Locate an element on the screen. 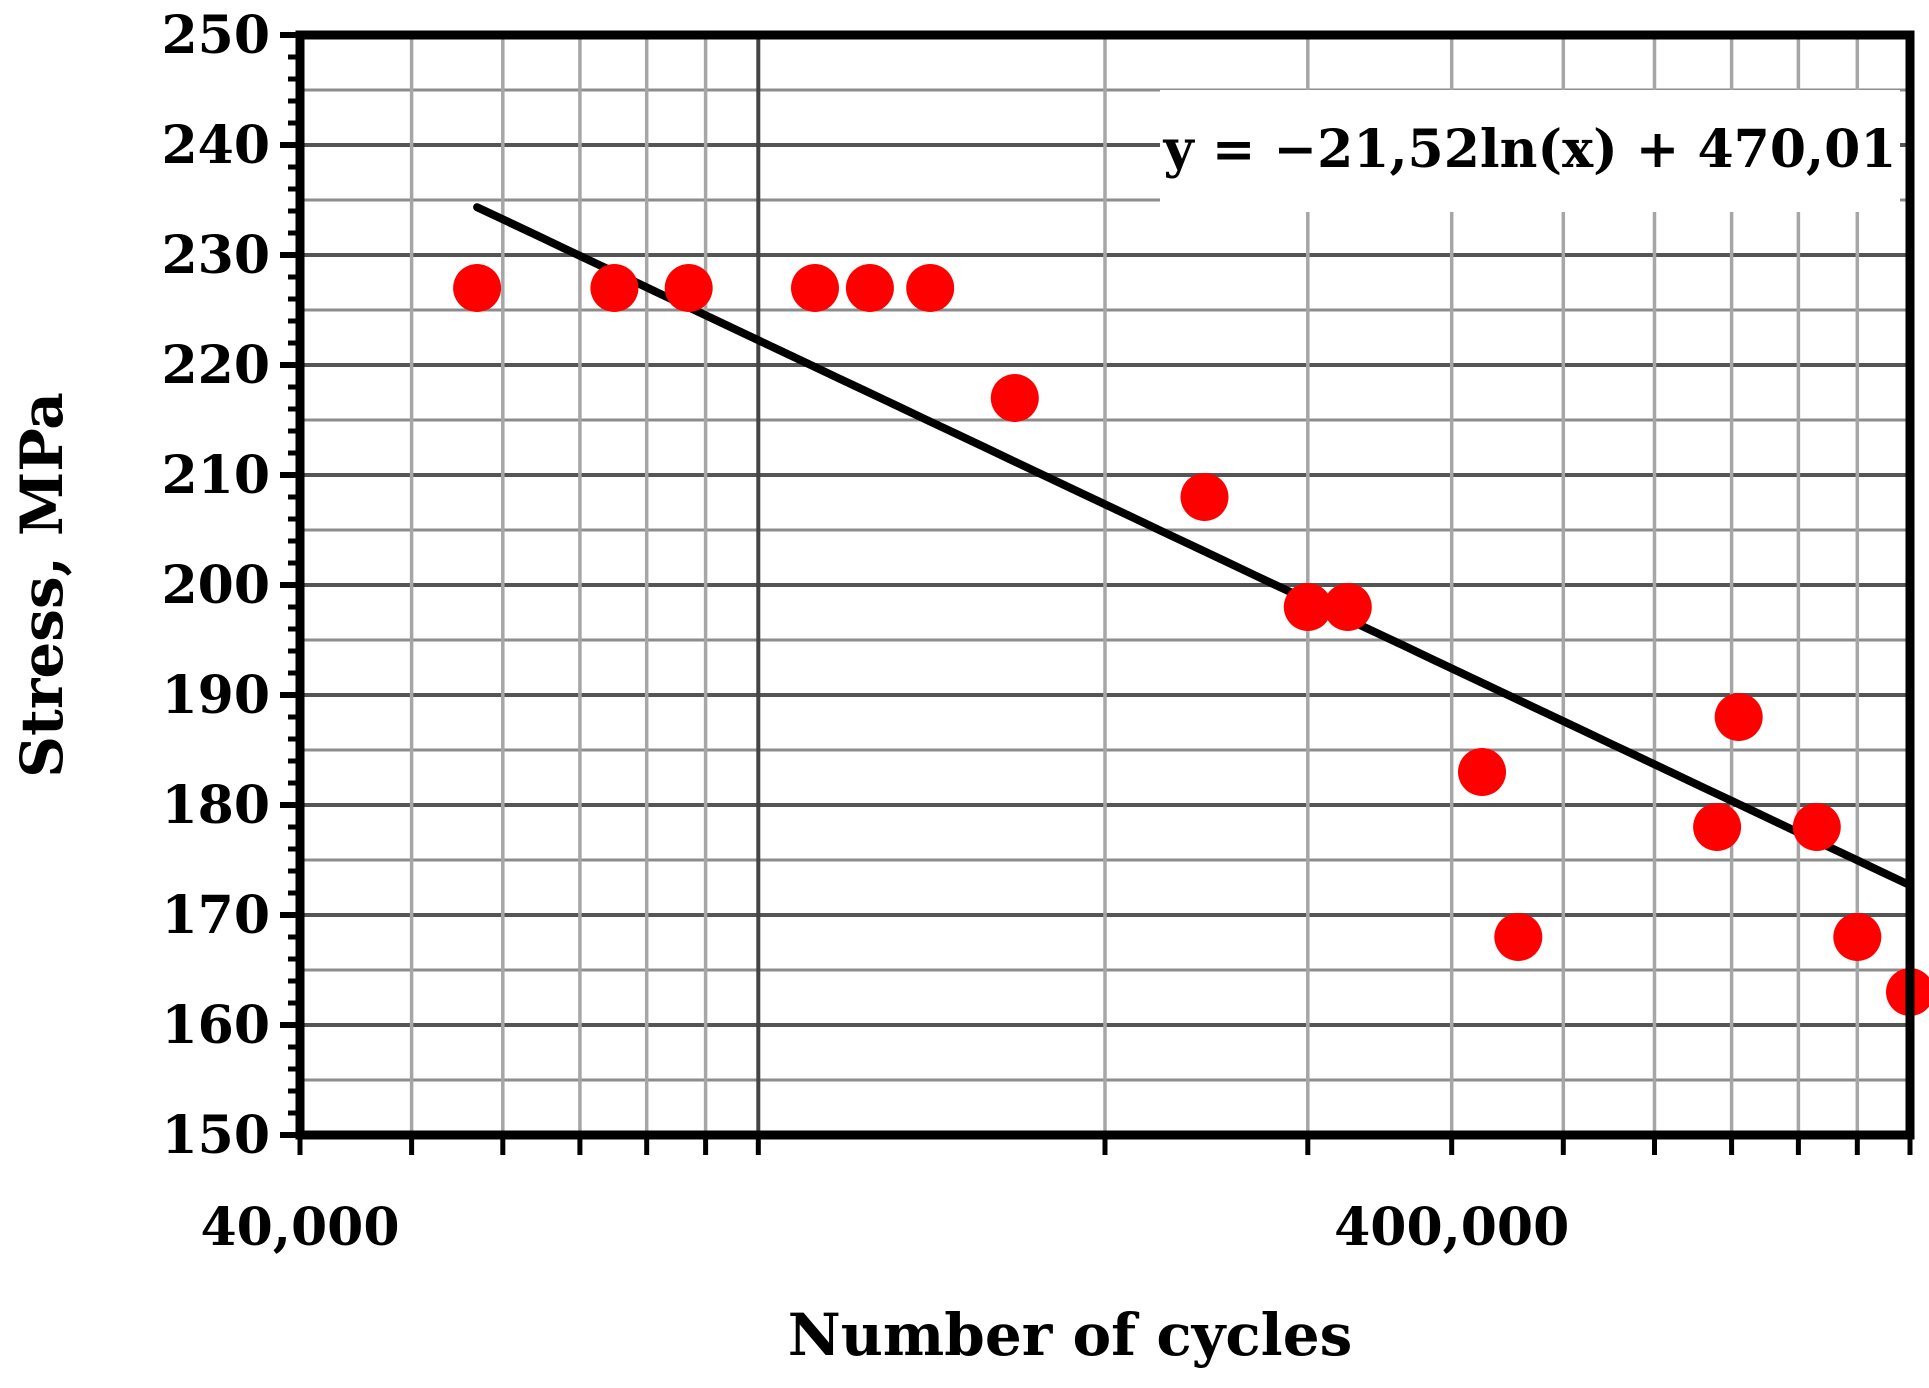 The height and width of the screenshot is (1388, 1929). x-tick-labels: 40,000 400,000 is located at coordinates (884, 1227).